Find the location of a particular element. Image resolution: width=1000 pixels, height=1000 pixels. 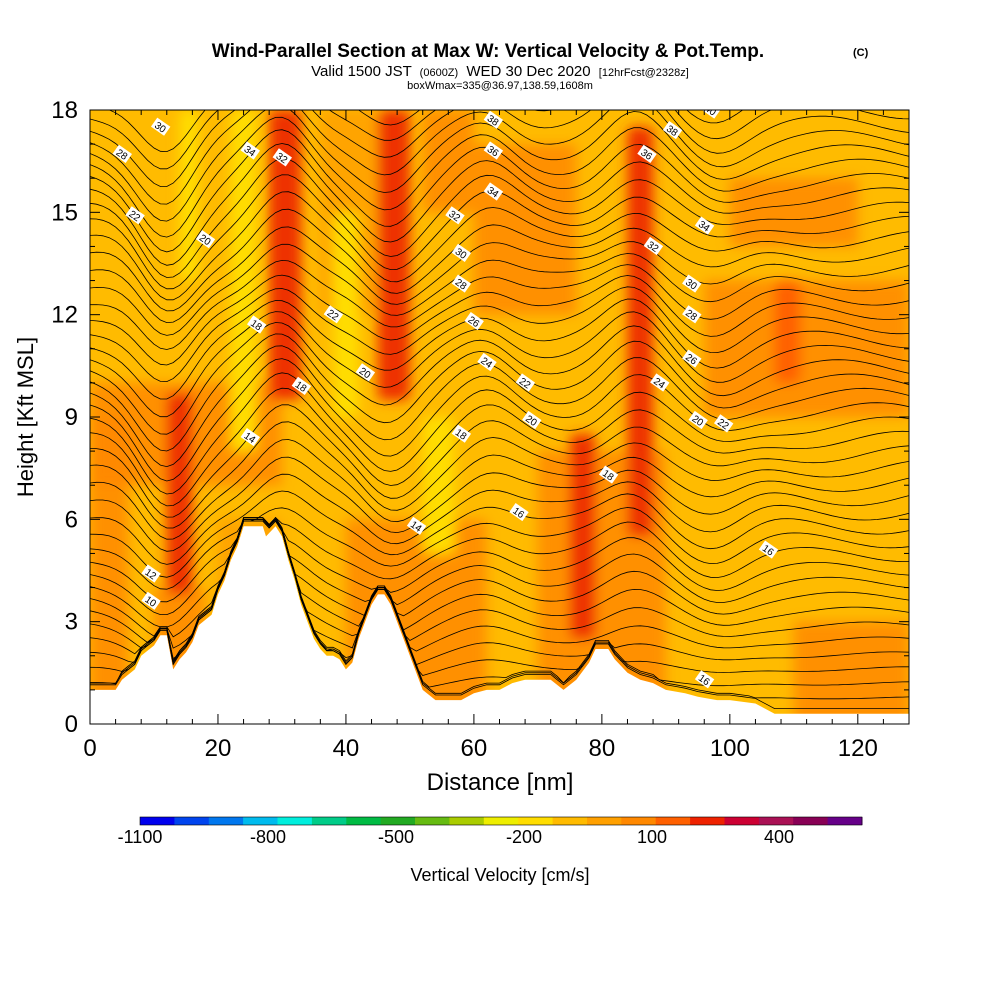

theta-contour-label: 40 is located at coordinates (711, 114).